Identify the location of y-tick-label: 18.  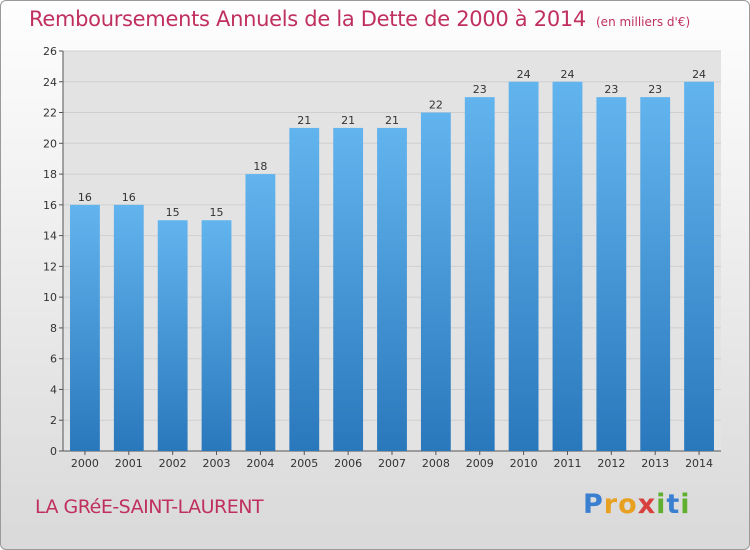
(50, 174).